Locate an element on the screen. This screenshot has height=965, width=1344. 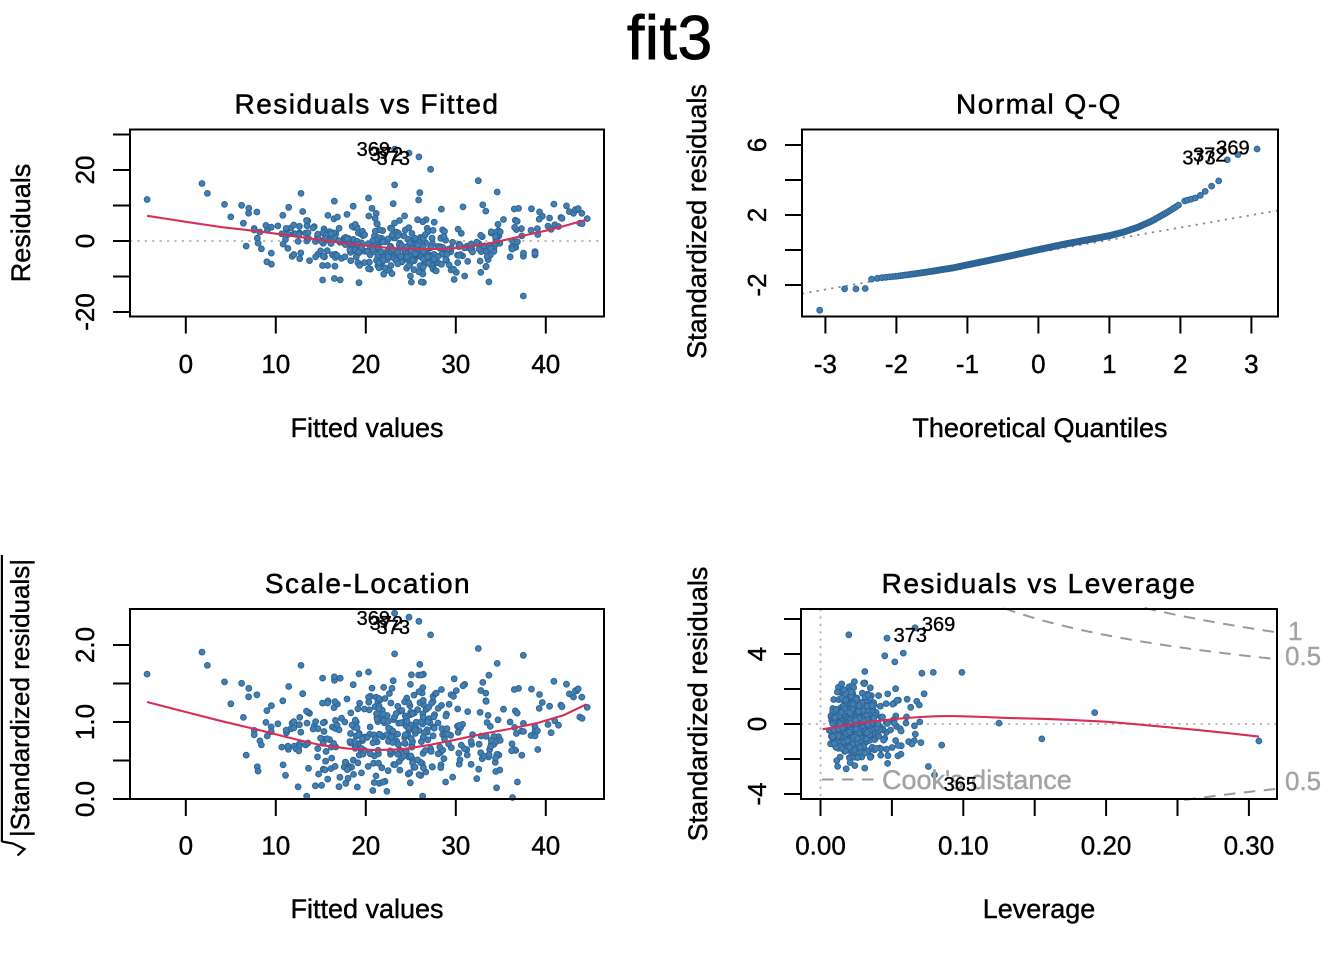
svg-text: Residuals vs Fitted is located at coordinates (366, 104).